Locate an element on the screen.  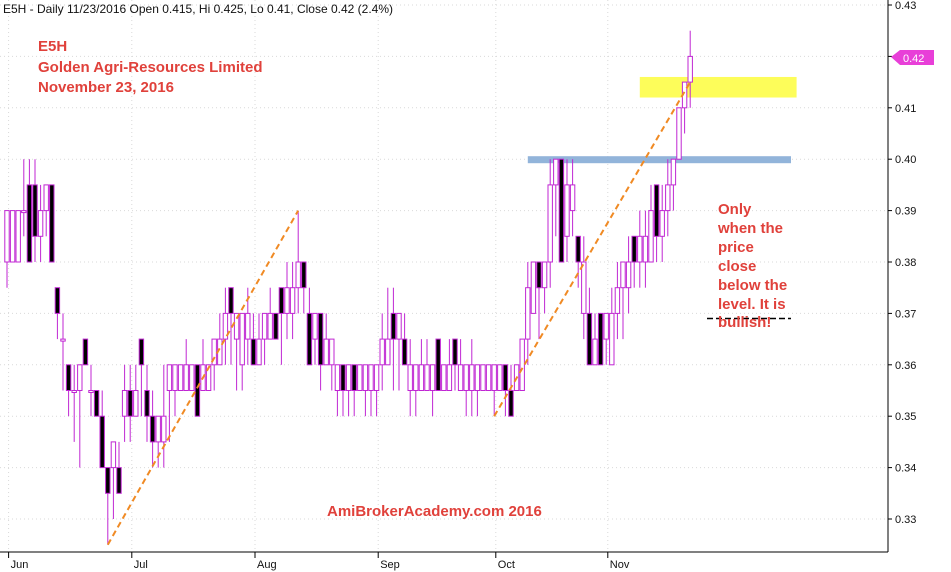
y-tick-label: 0.41 is located at coordinates (905, 109).